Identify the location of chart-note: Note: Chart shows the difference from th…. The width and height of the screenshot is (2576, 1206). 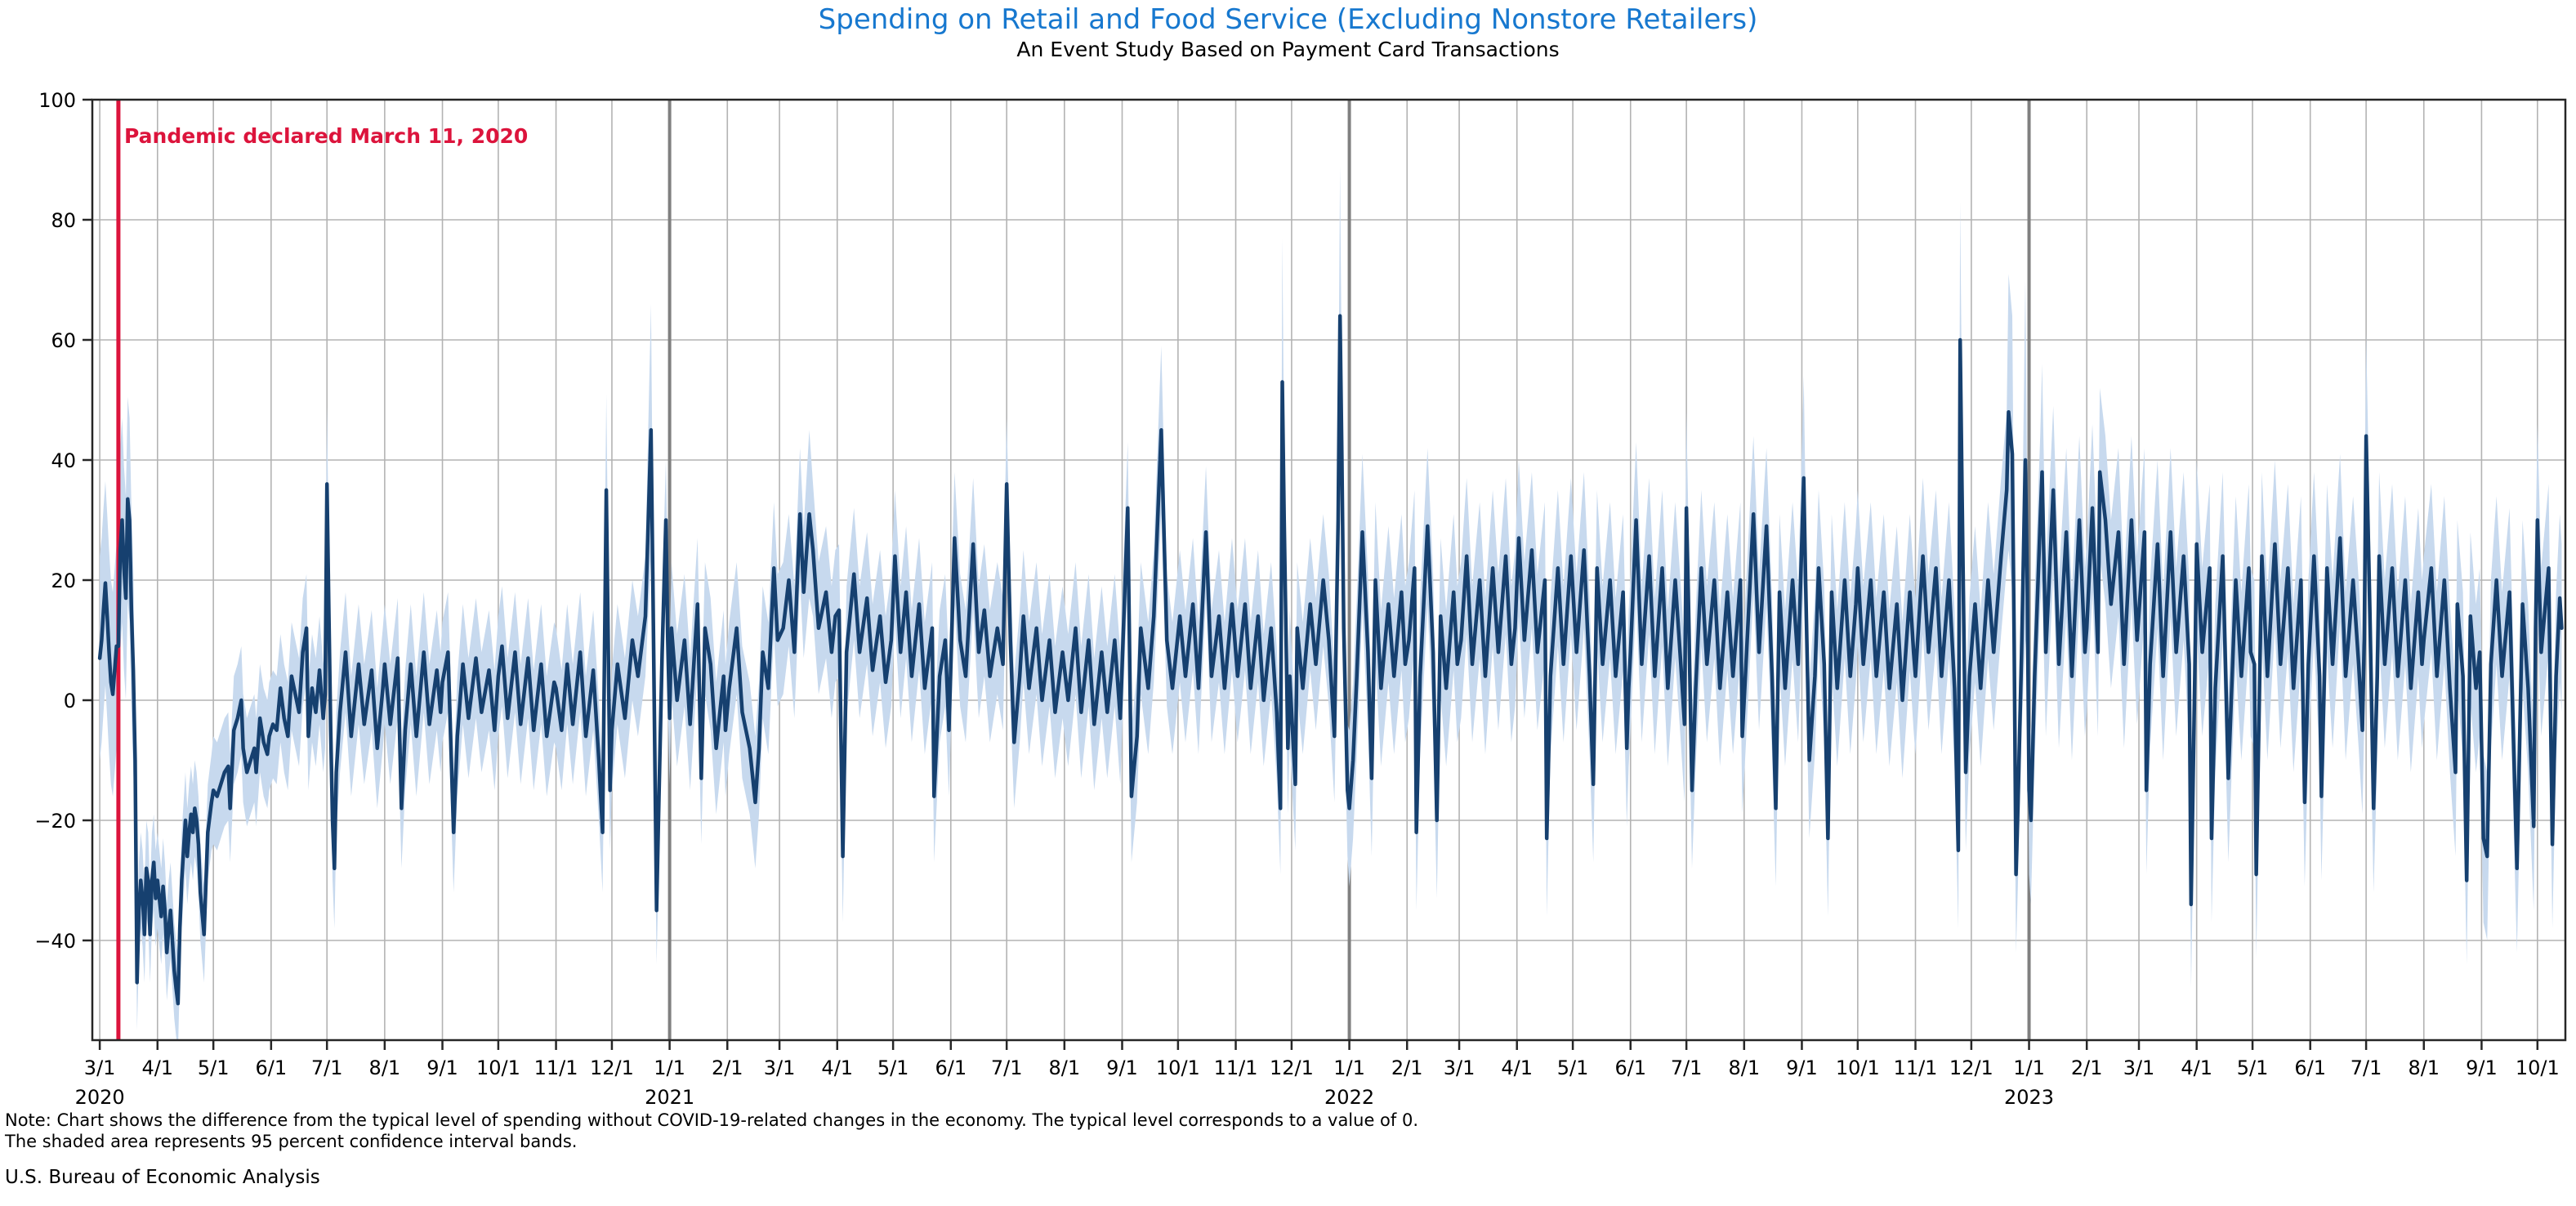
(712, 1131).